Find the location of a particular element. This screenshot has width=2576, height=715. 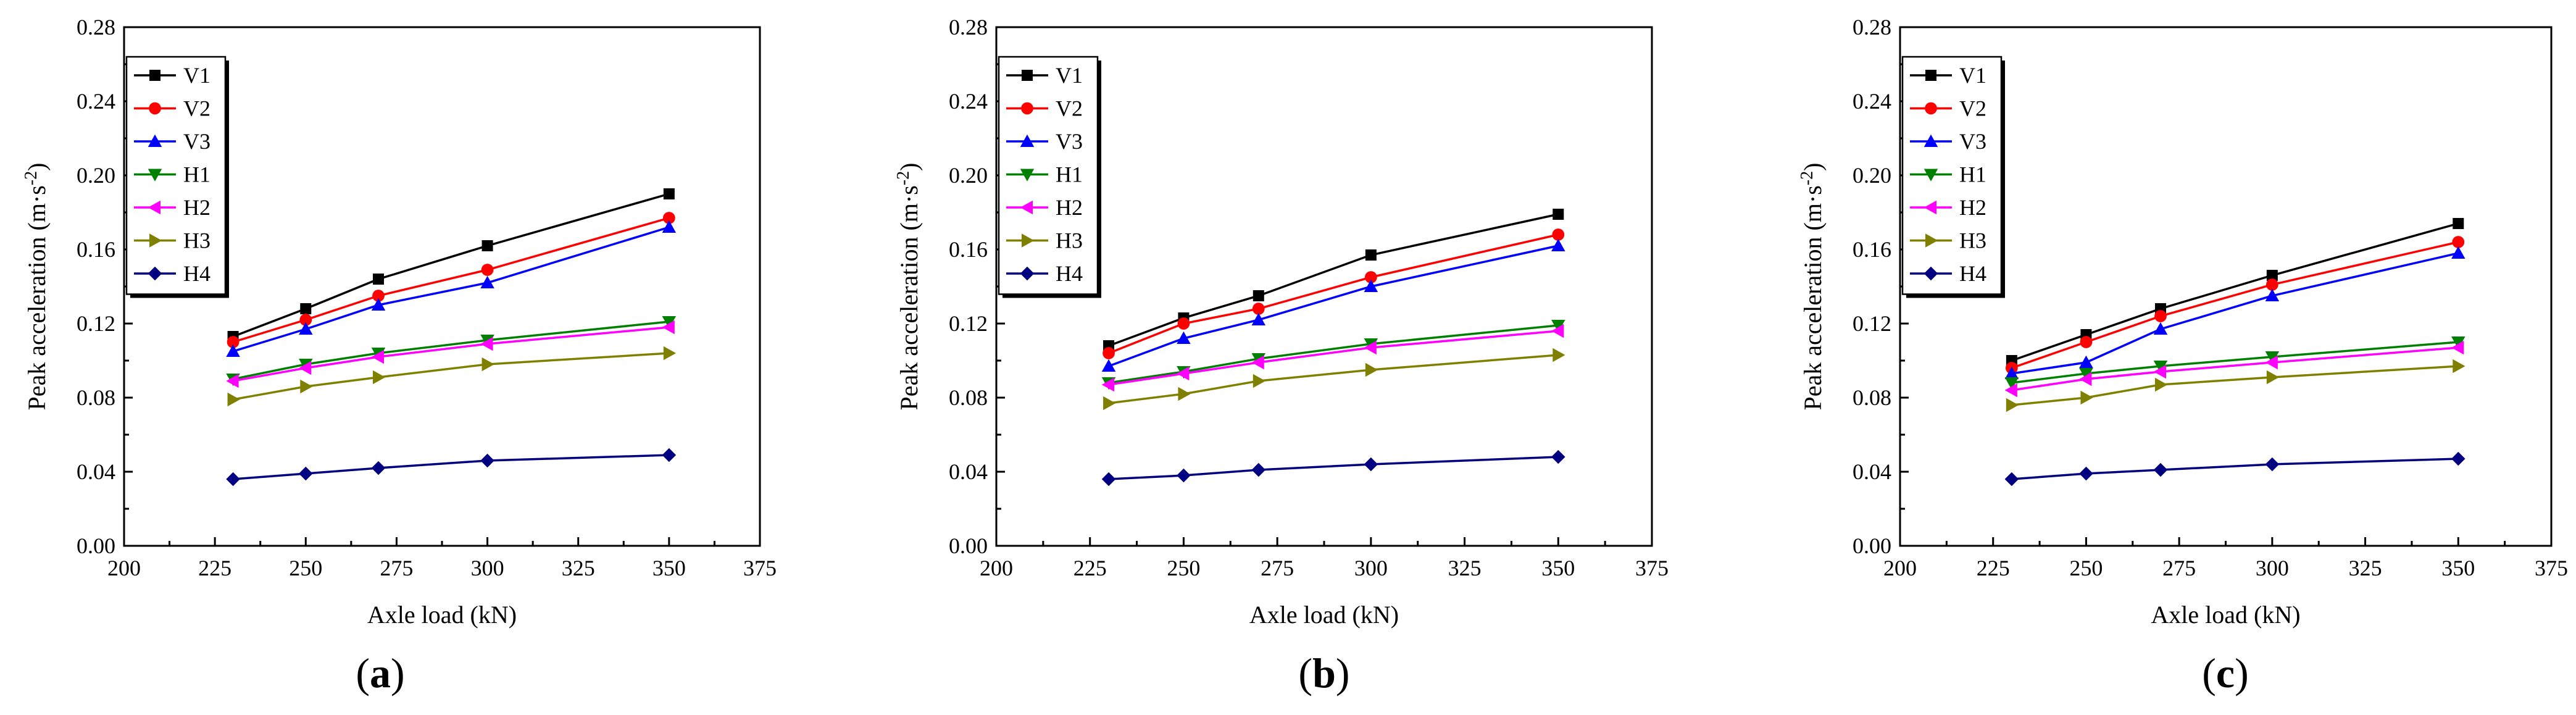

series-h2 is located at coordinates (451, 354).